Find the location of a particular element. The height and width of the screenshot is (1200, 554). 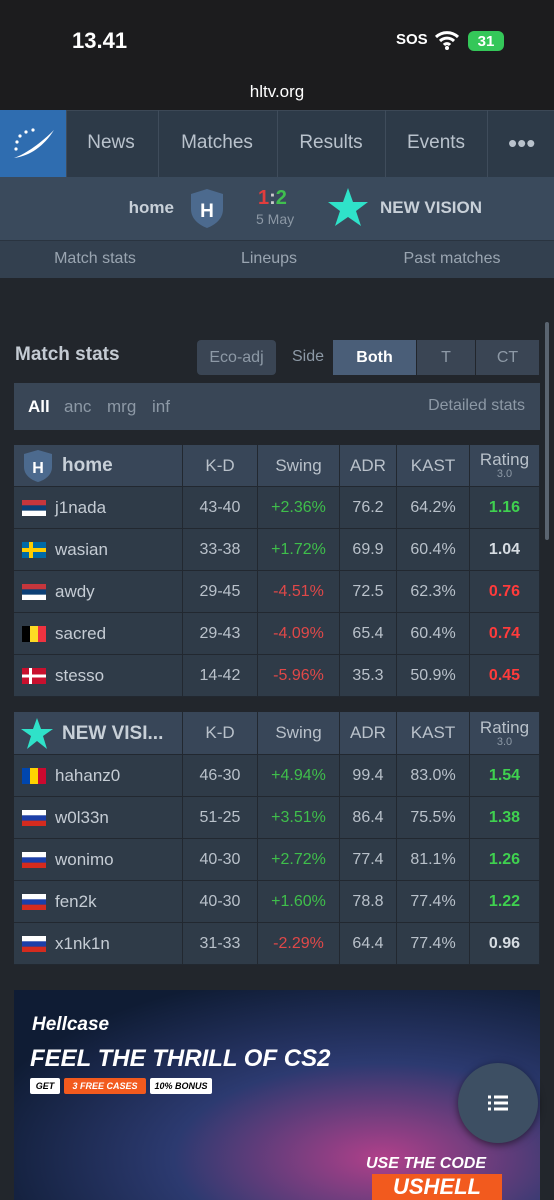

player-cell: awdy is located at coordinates (98, 592).